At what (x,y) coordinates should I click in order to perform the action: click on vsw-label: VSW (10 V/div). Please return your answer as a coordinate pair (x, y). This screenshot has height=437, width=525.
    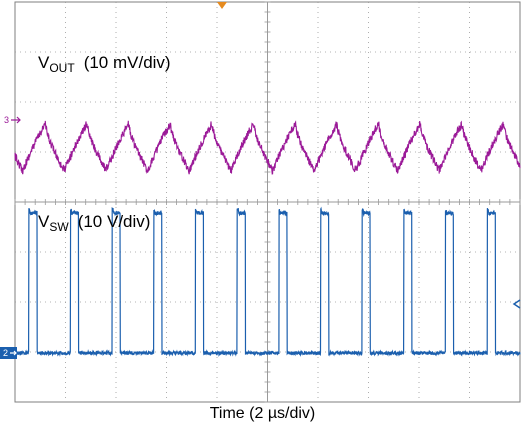
    Looking at the image, I should click on (94, 223).